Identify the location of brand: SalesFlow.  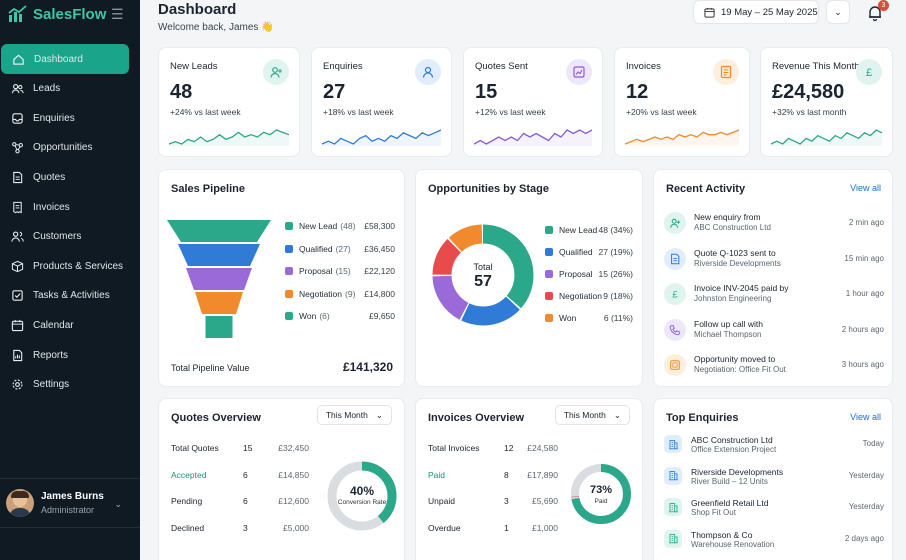
(57, 14).